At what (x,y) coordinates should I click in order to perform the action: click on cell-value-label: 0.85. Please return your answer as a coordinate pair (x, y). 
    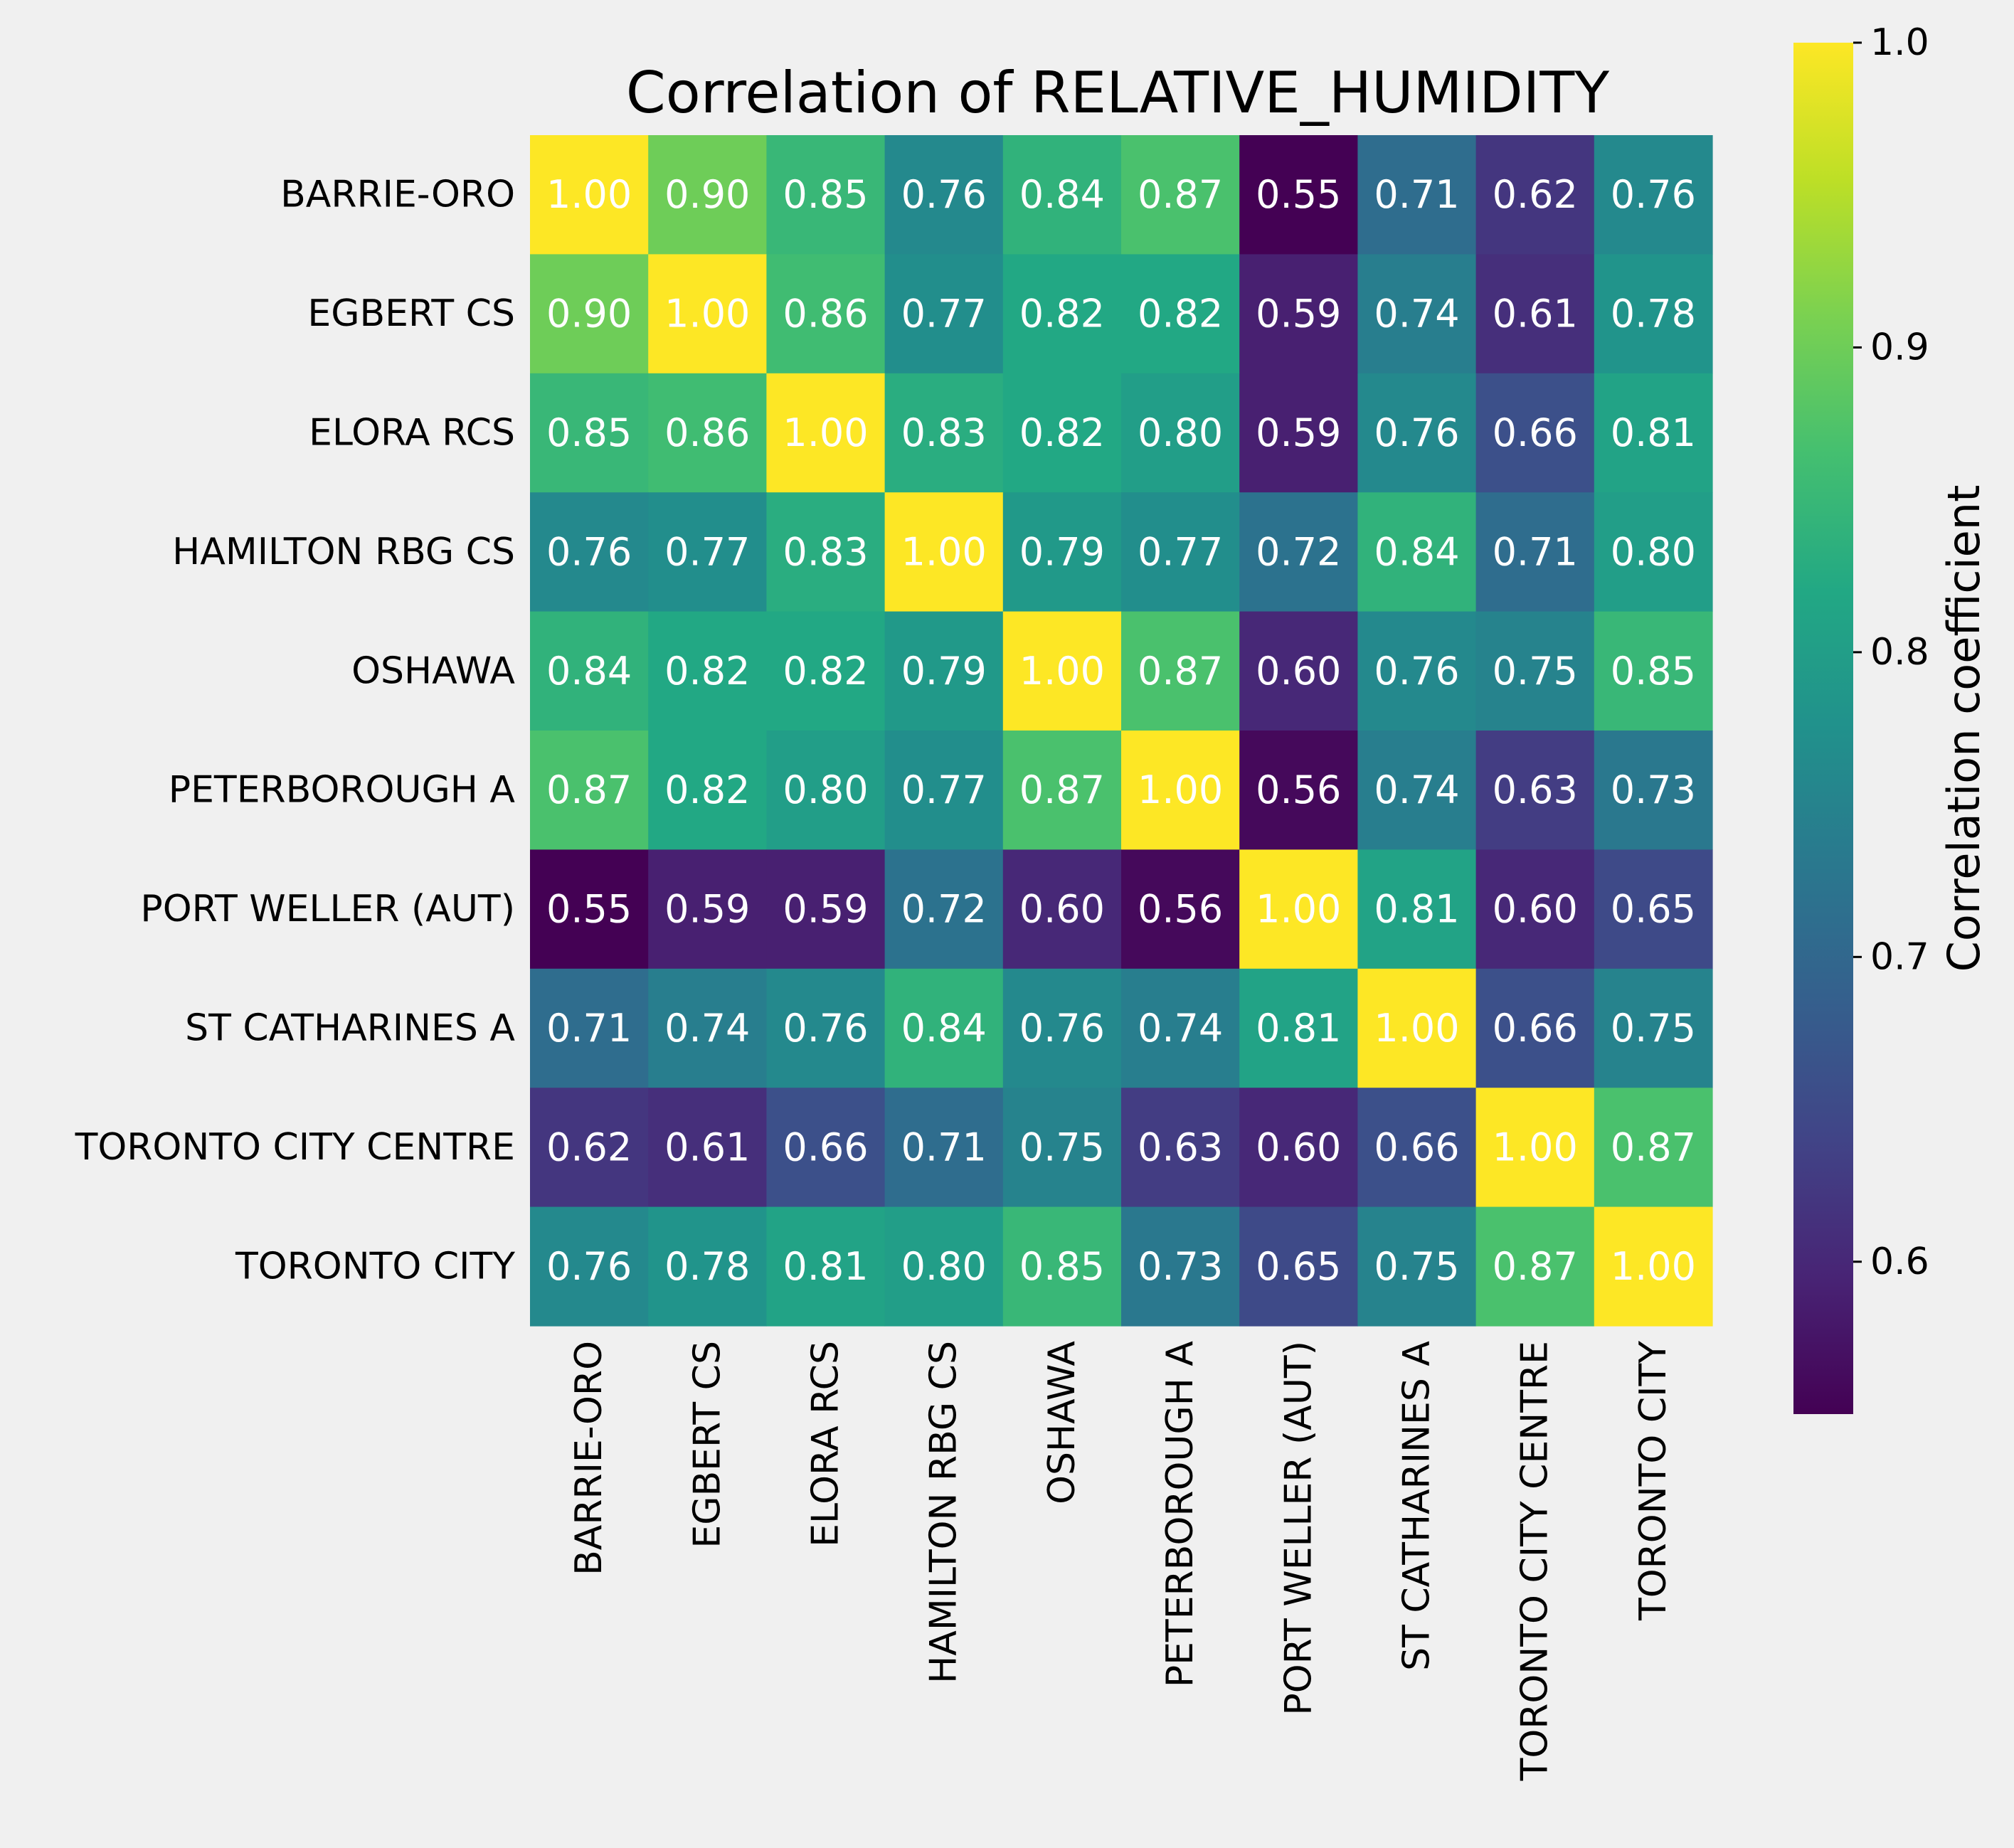
    Looking at the image, I should click on (1062, 1266).